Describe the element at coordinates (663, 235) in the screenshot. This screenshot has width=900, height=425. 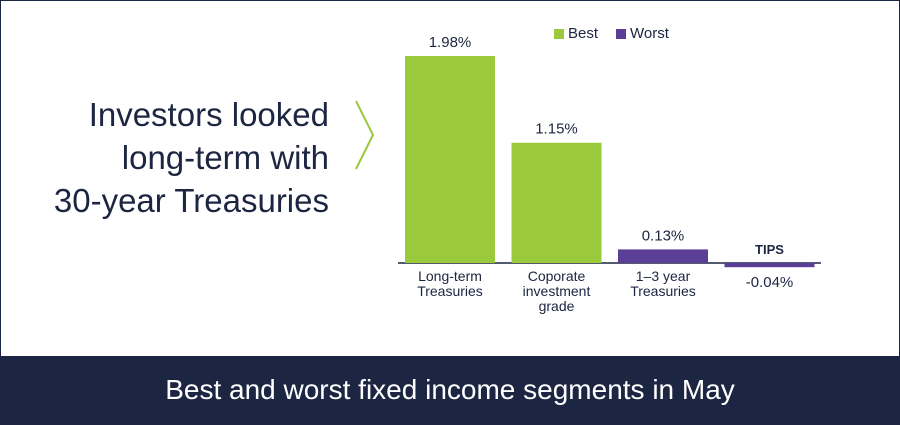
I see `value-label: 0.13%` at that location.